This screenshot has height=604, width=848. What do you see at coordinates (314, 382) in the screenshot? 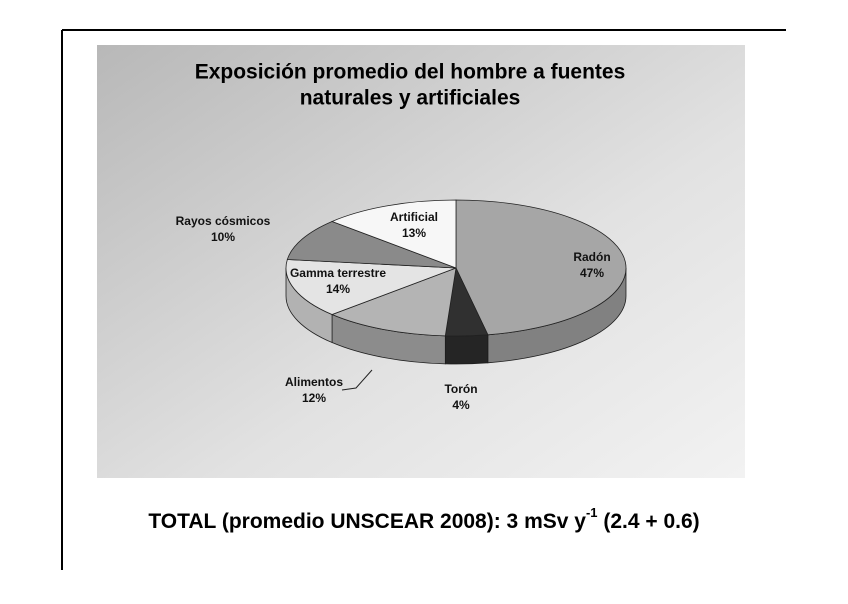
I see `slice-label: Alimentos` at bounding box center [314, 382].